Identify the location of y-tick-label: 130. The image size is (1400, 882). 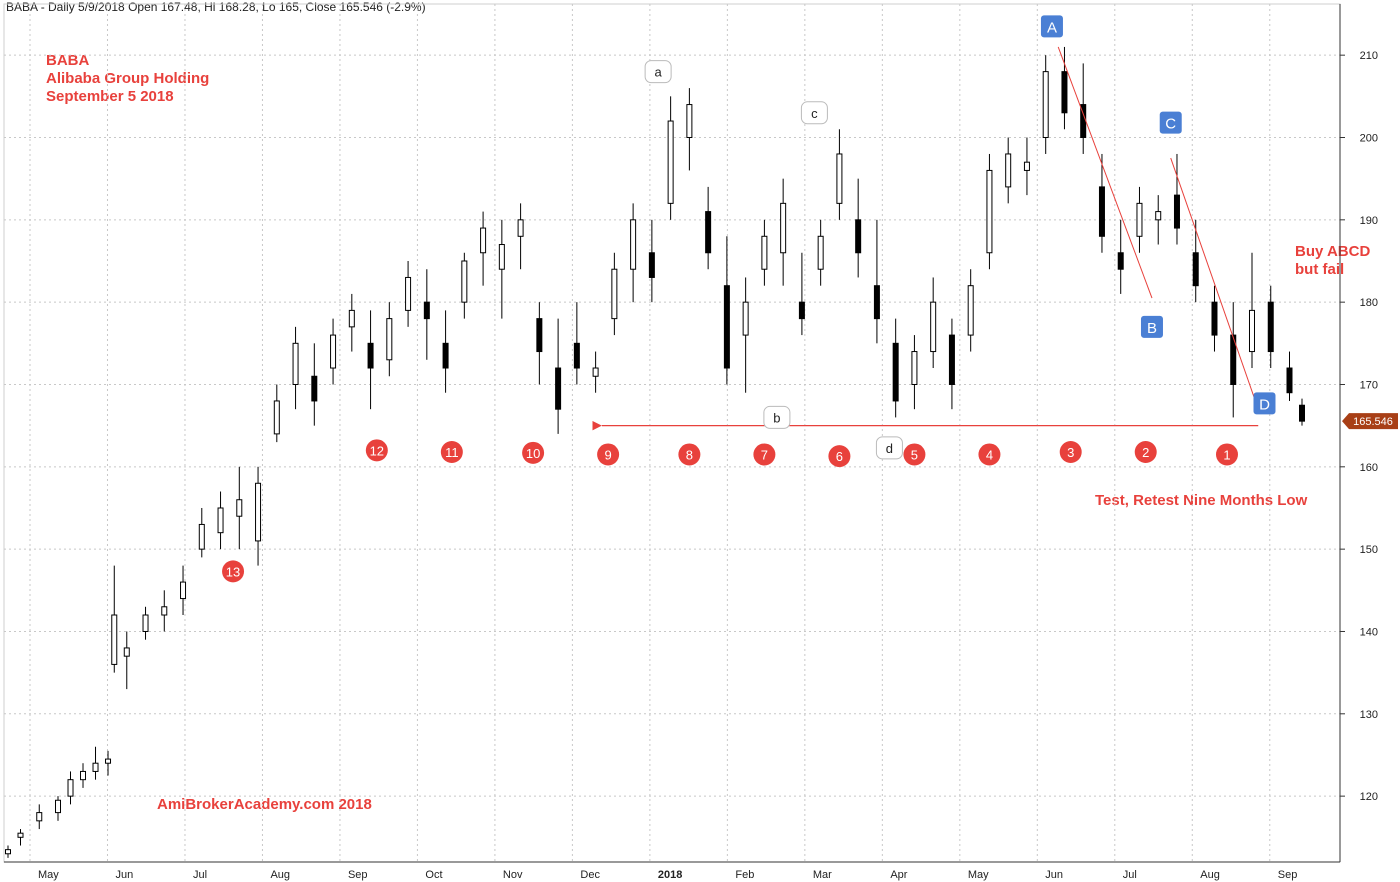
(1369, 715).